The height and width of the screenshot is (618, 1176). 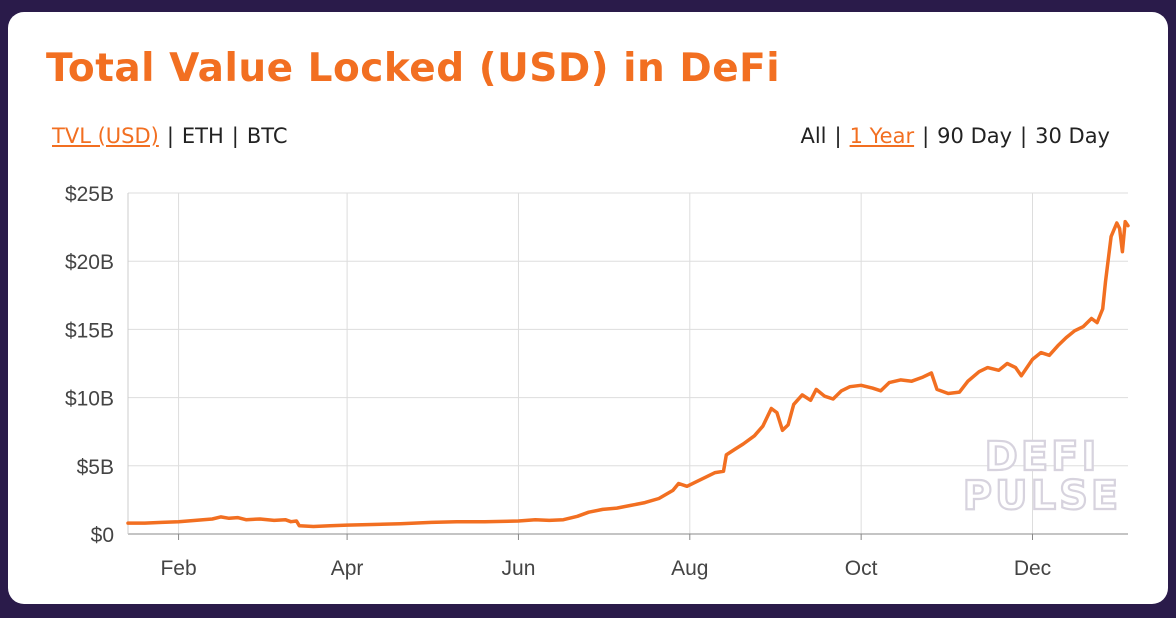 I want to click on range-toggle-group: All | 1 Year | 90 Day | 30 Day, so click(x=955, y=136).